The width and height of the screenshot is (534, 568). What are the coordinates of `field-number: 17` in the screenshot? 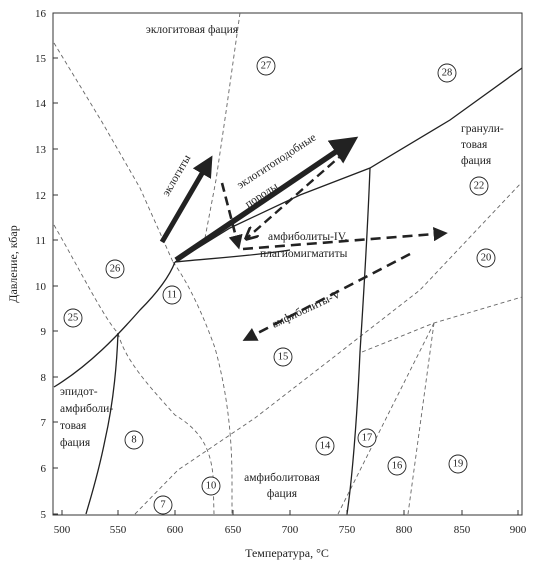 It's located at (367, 438).